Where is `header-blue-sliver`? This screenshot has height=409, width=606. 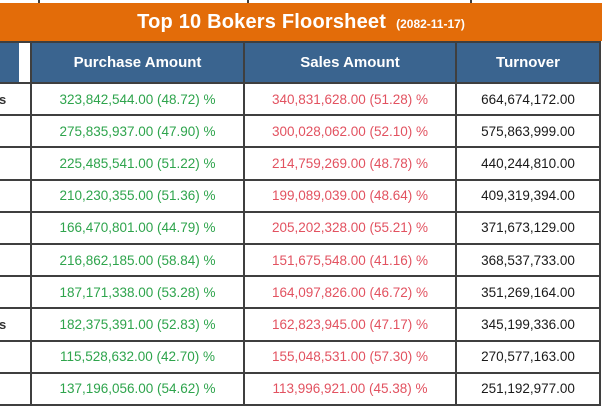
header-blue-sliver is located at coordinates (9, 62).